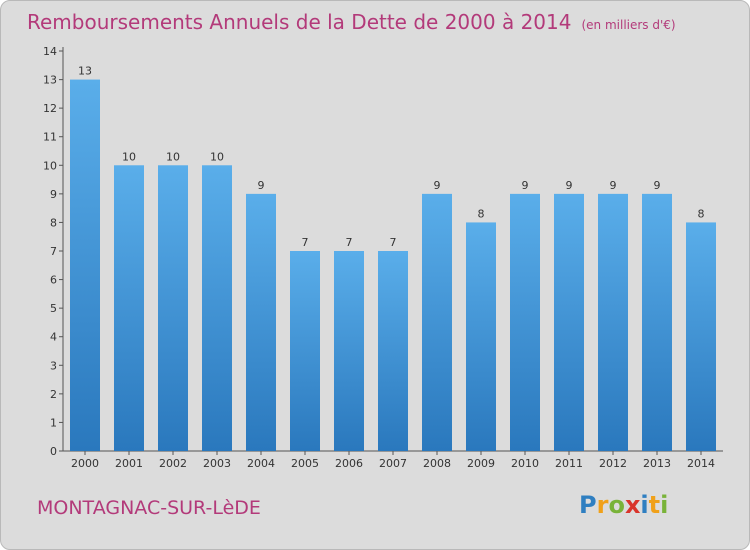 The width and height of the screenshot is (750, 550). Describe the element at coordinates (53, 365) in the screenshot. I see `y-tick-label: 3` at that location.